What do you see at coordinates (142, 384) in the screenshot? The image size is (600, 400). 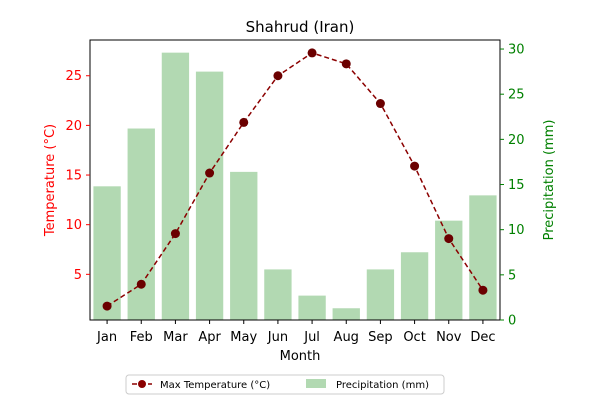 I see `legend-marker-swatch` at bounding box center [142, 384].